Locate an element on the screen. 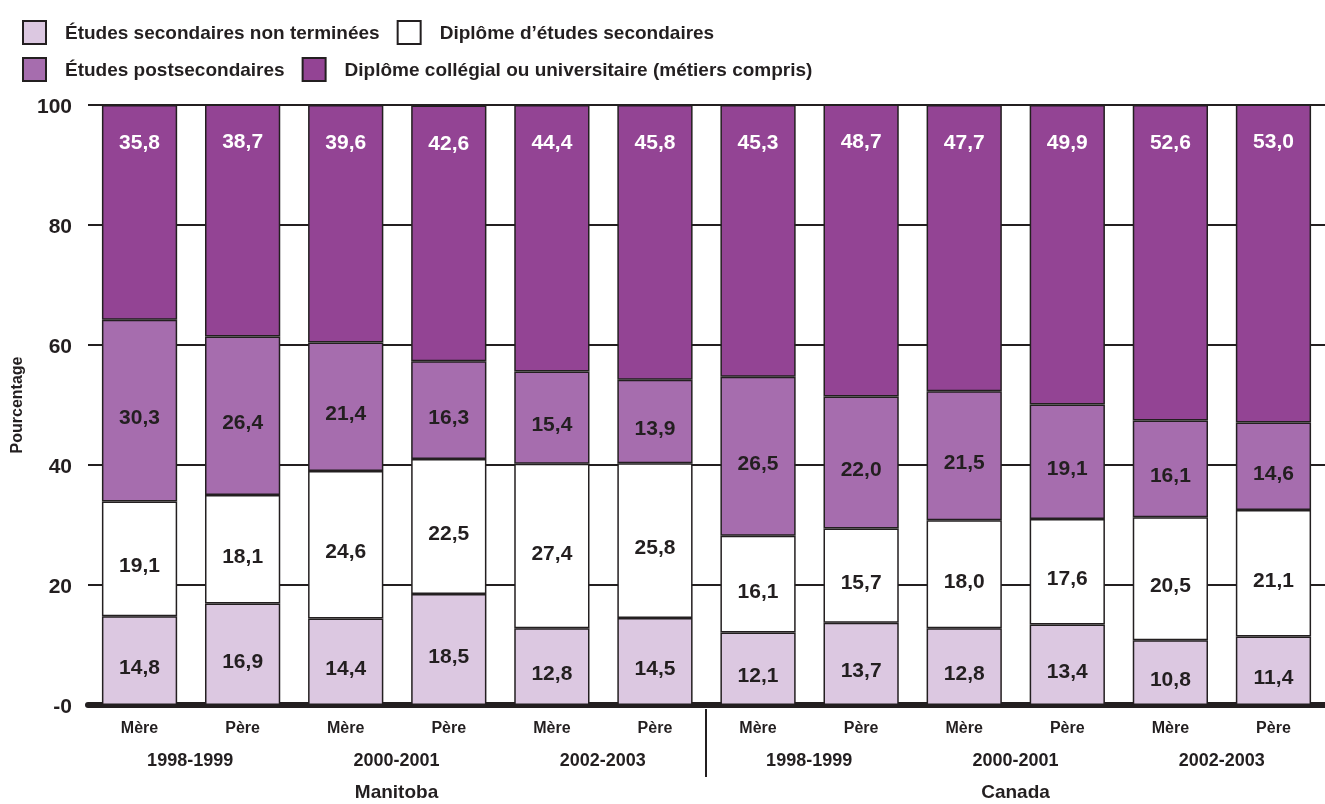 The width and height of the screenshot is (1325, 804). data-label: 44,4 is located at coordinates (552, 141).